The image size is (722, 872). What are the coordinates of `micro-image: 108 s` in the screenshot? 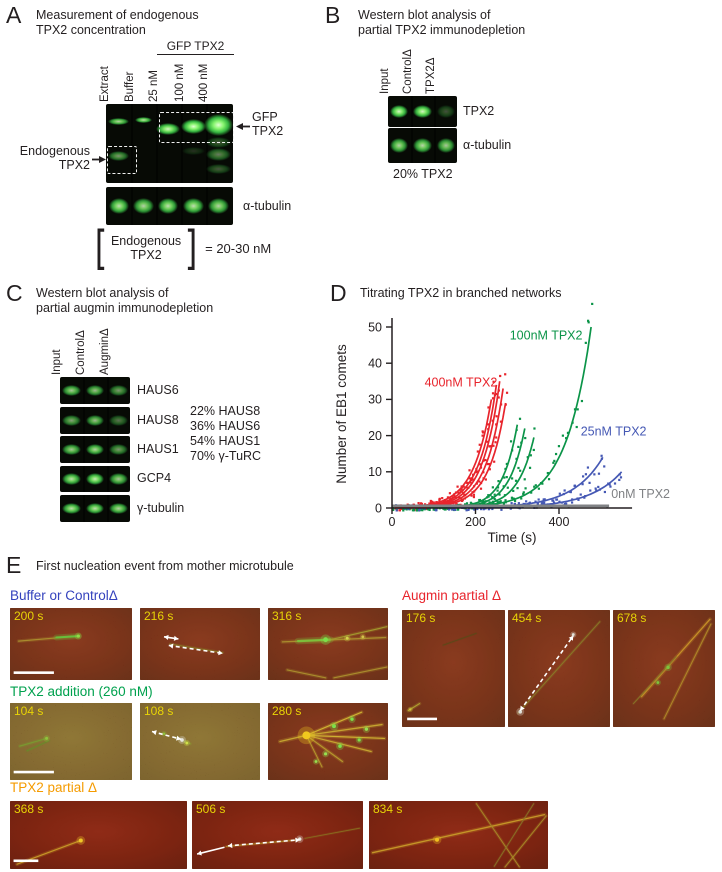 It's located at (200, 741).